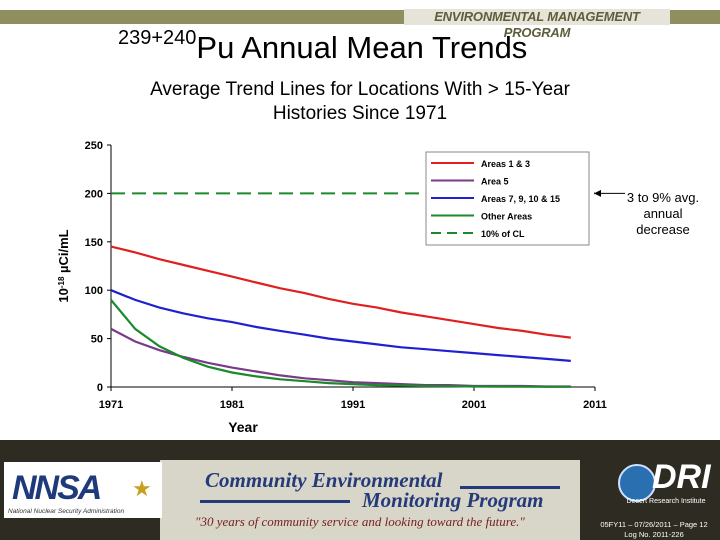 This screenshot has width=720, height=540. I want to click on title-isotope-superscript: 239+240, so click(157, 38).